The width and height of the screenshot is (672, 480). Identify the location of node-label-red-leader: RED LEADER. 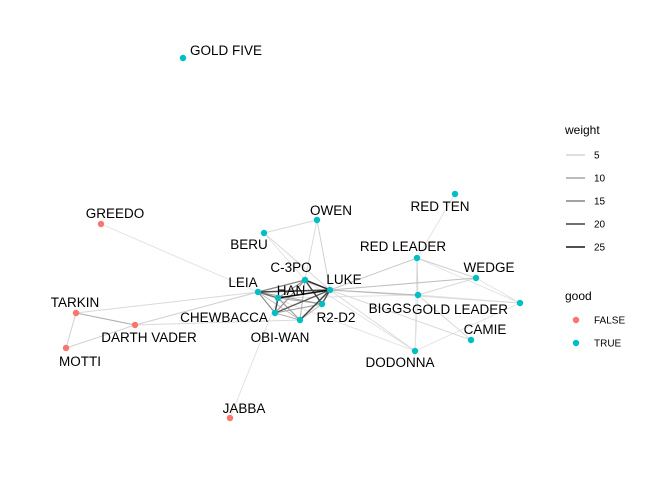
(403, 246).